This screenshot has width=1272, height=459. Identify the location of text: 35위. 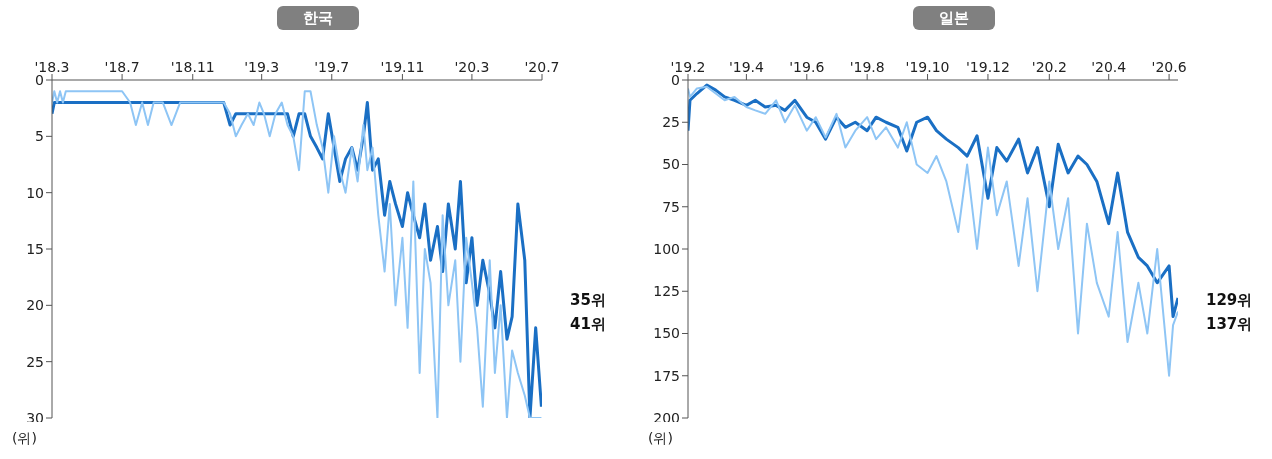
(588, 300).